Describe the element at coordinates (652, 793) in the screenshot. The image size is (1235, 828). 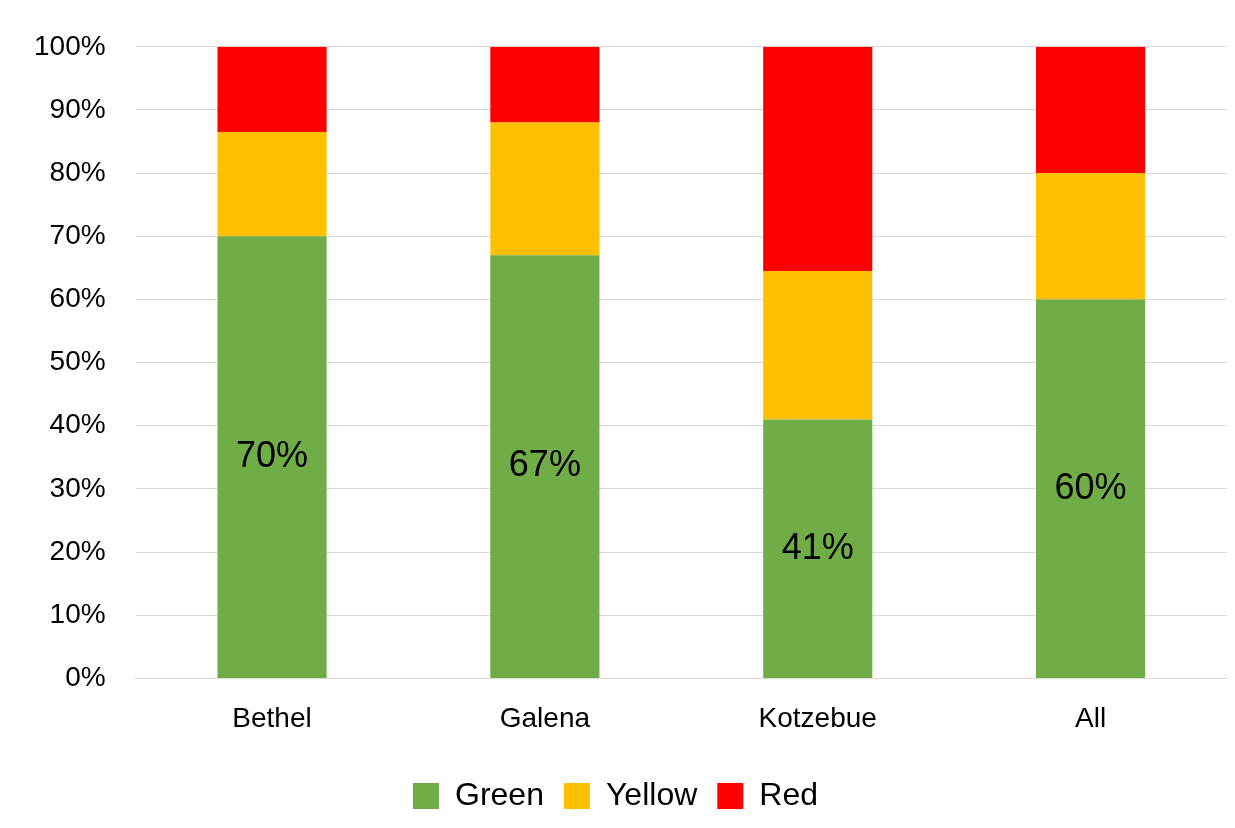
I see `legend-label: Yellow` at that location.